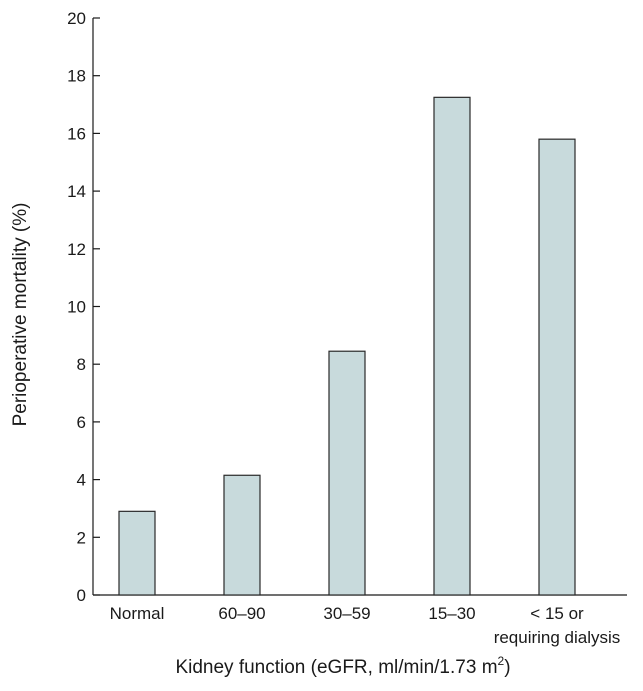 The width and height of the screenshot is (643, 691). What do you see at coordinates (137, 613) in the screenshot?
I see `x-tick-label: Normal` at bounding box center [137, 613].